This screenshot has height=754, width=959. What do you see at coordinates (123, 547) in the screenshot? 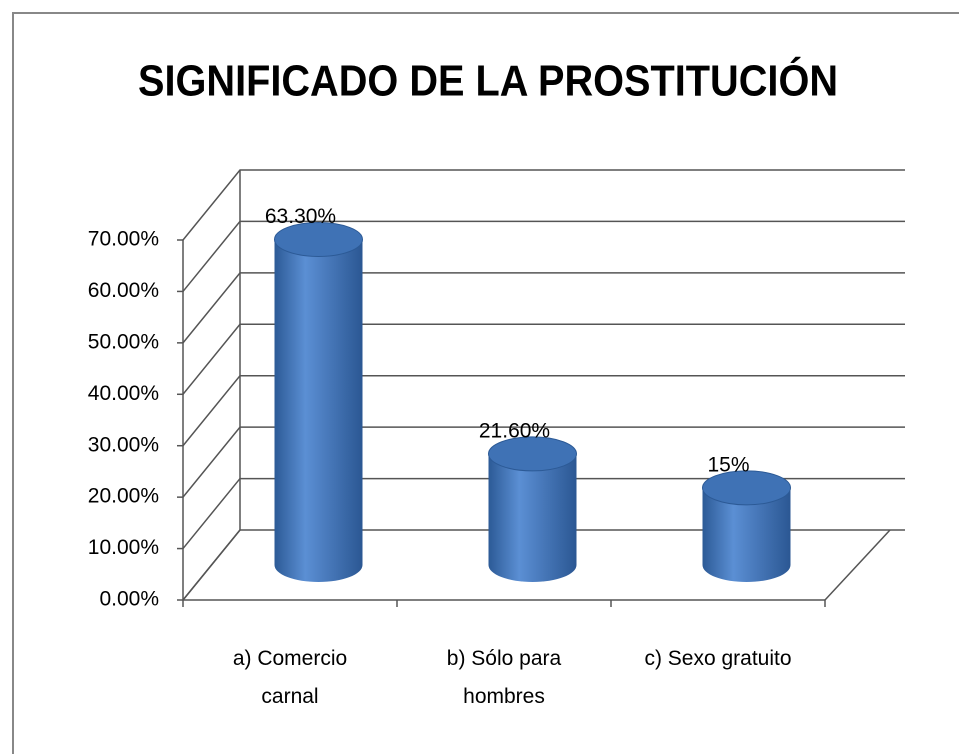
I see `y-tick-label: 10.00%` at bounding box center [123, 547].